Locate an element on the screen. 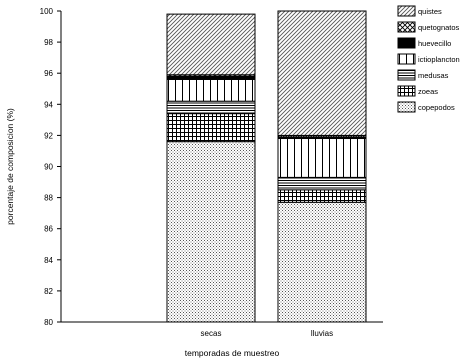 Image resolution: width=474 pixels, height=364 pixels. y-tick-label: 100 is located at coordinates (47, 11).